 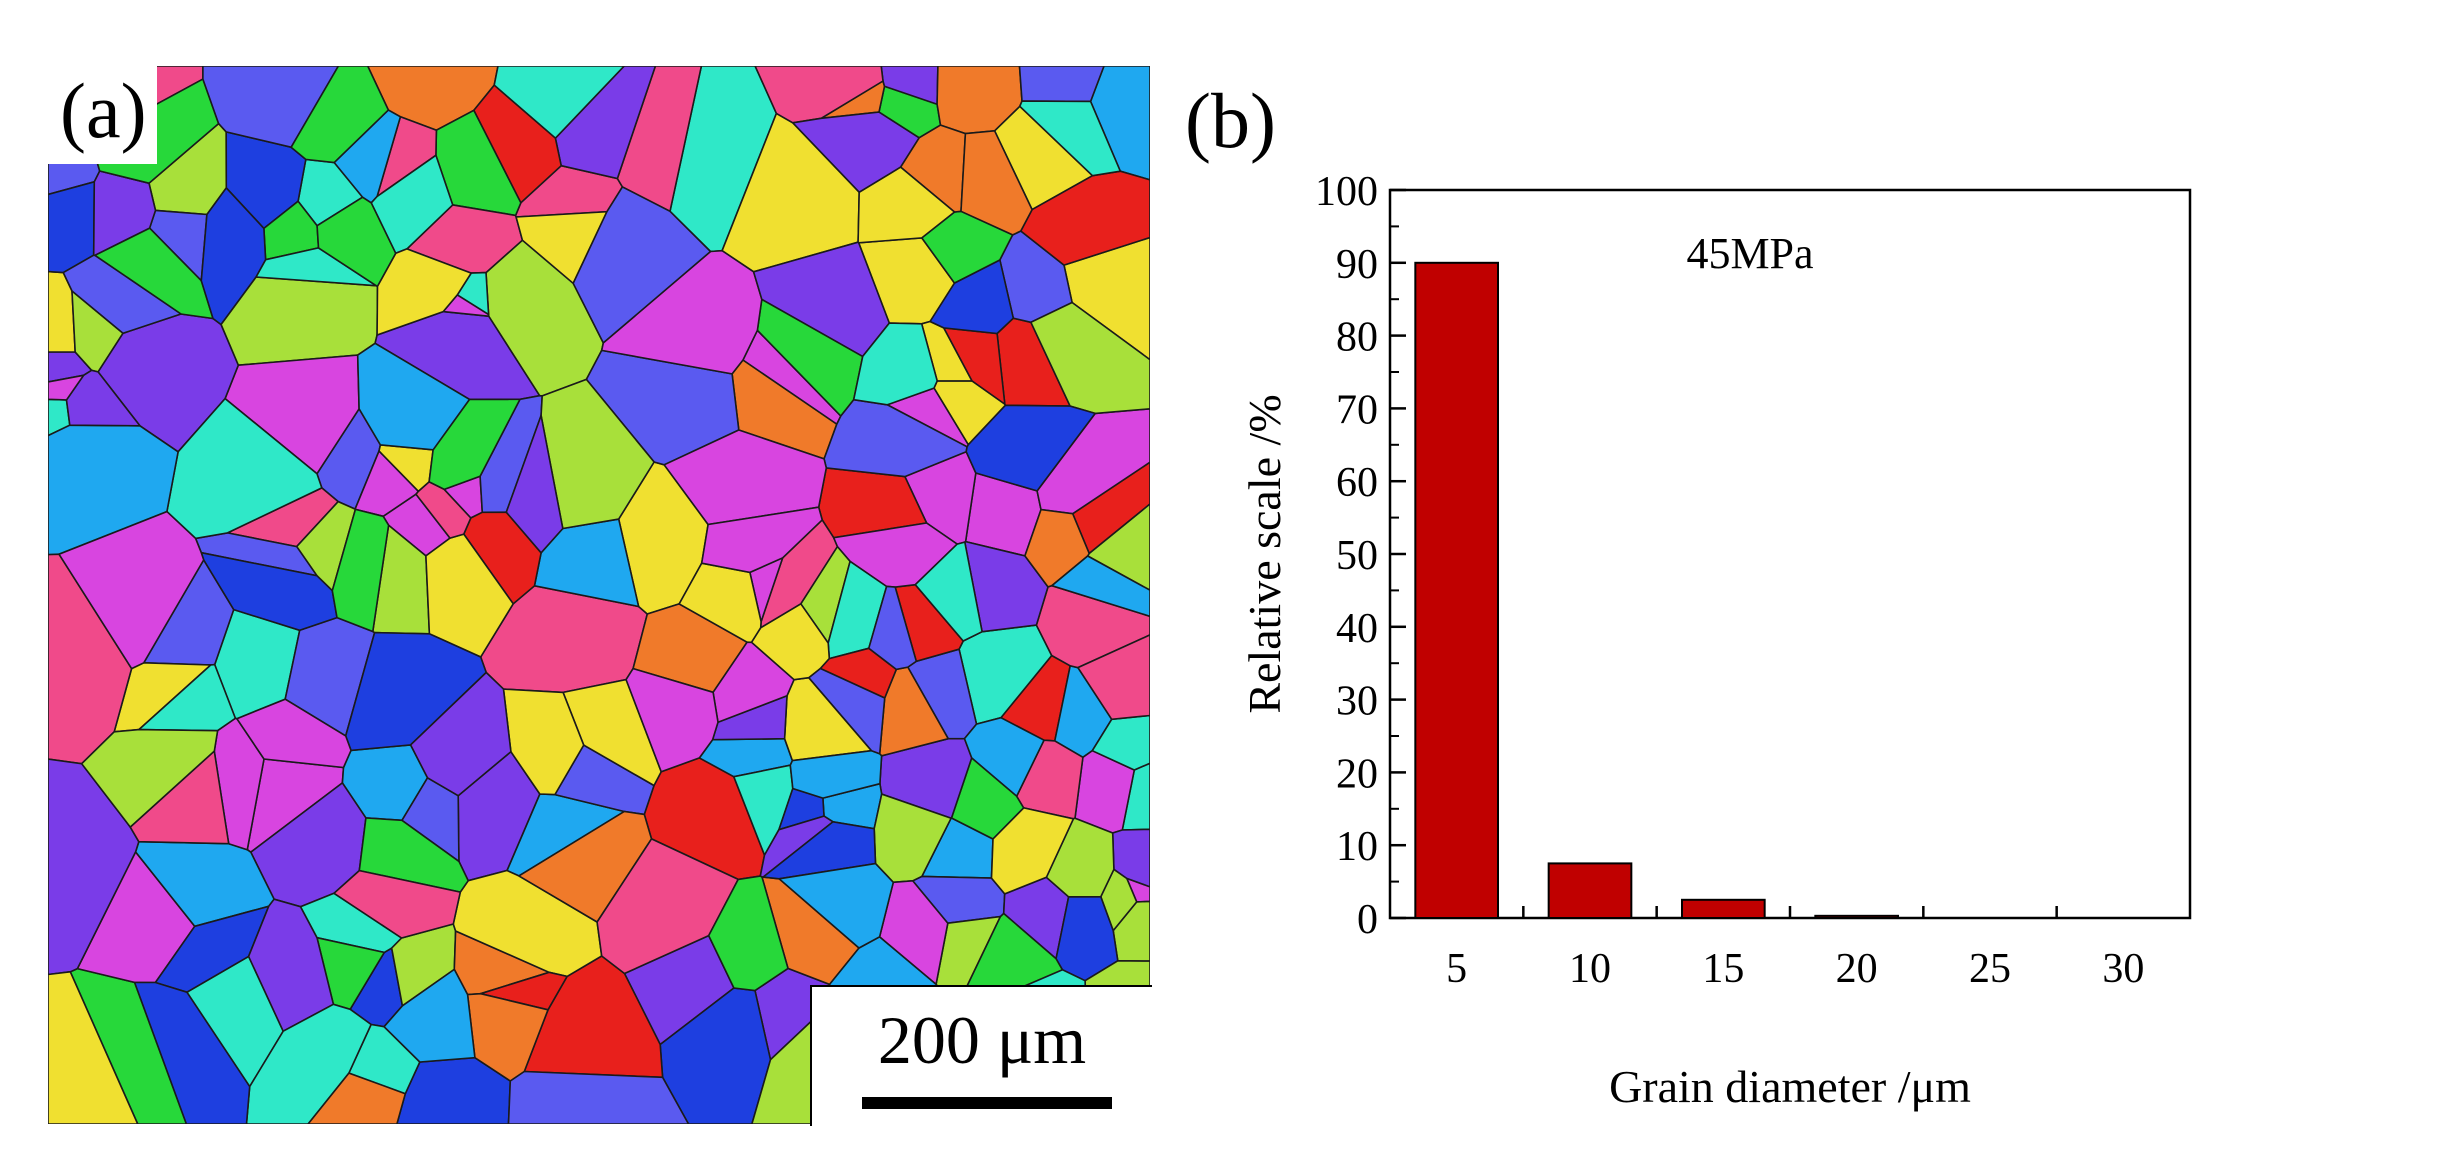 What do you see at coordinates (1357, 702) in the screenshot?
I see `y-tick-label: 30` at bounding box center [1357, 702].